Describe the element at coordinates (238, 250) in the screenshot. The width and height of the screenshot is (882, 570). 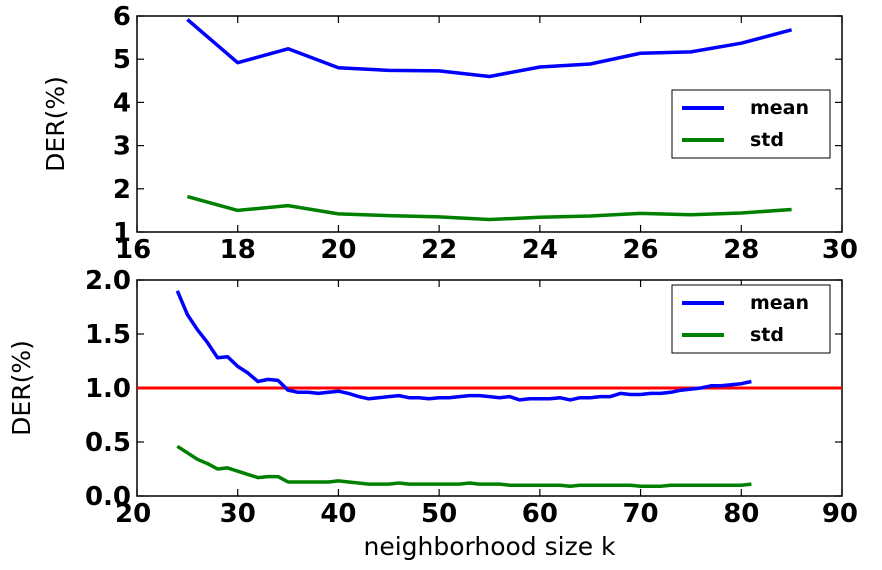
I see `x-tick-label: 18` at that location.